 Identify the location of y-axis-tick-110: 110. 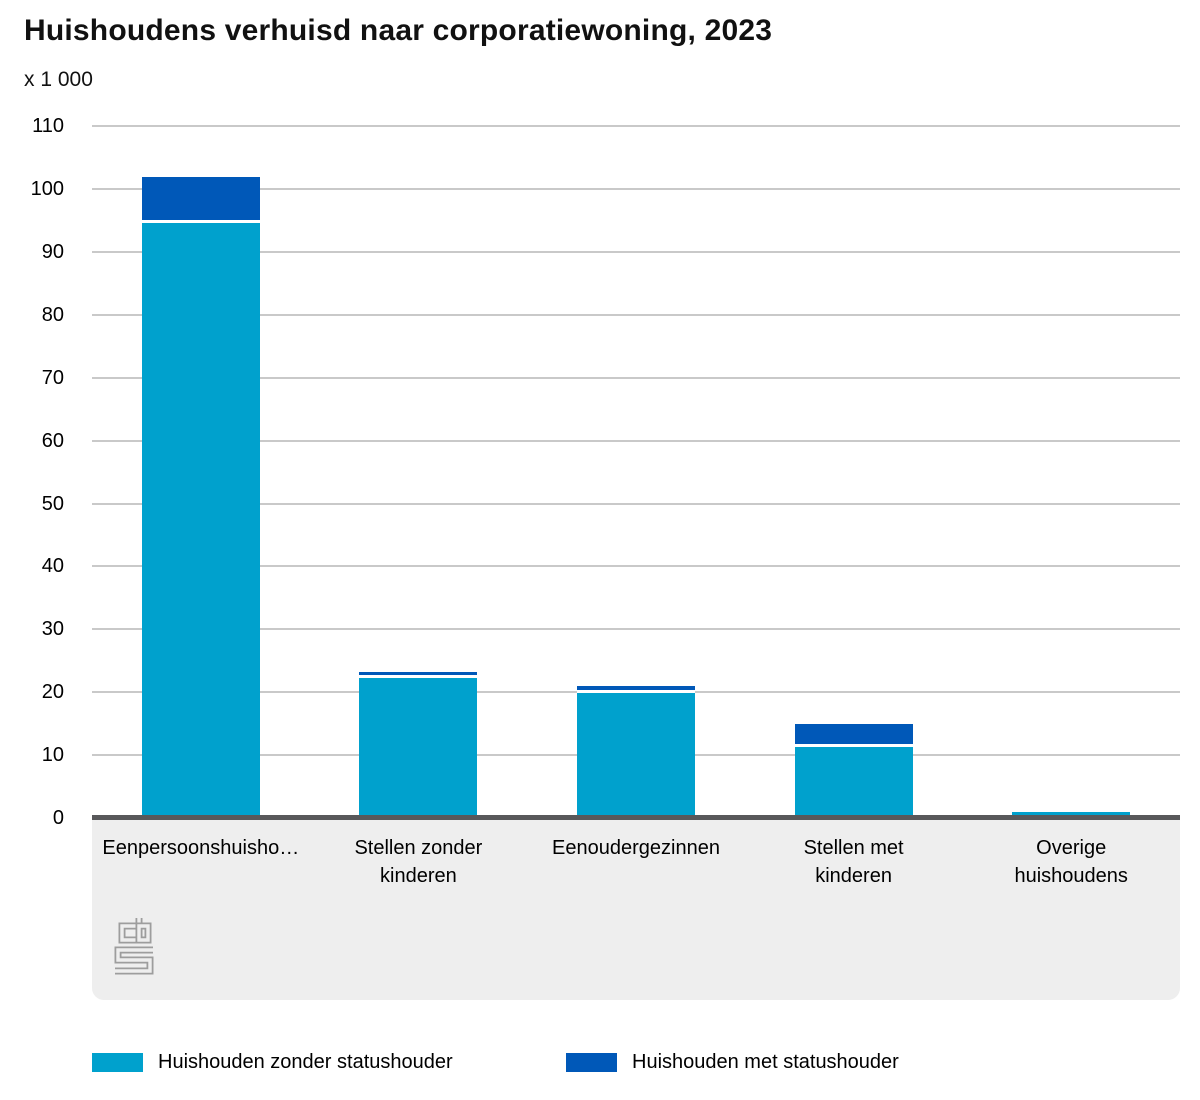
(48, 126).